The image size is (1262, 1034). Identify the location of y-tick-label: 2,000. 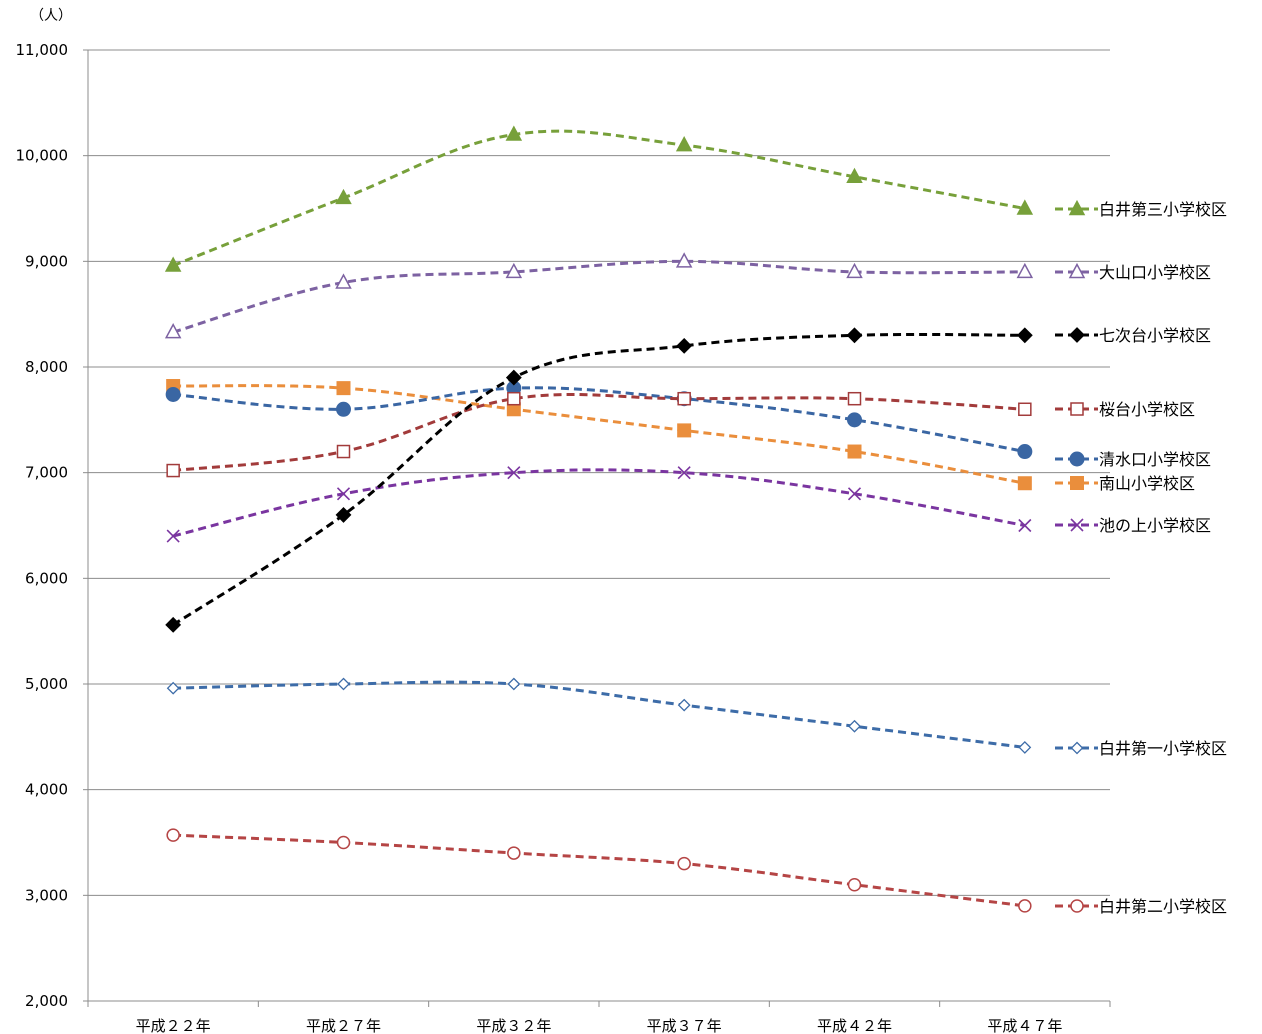
(46, 1001).